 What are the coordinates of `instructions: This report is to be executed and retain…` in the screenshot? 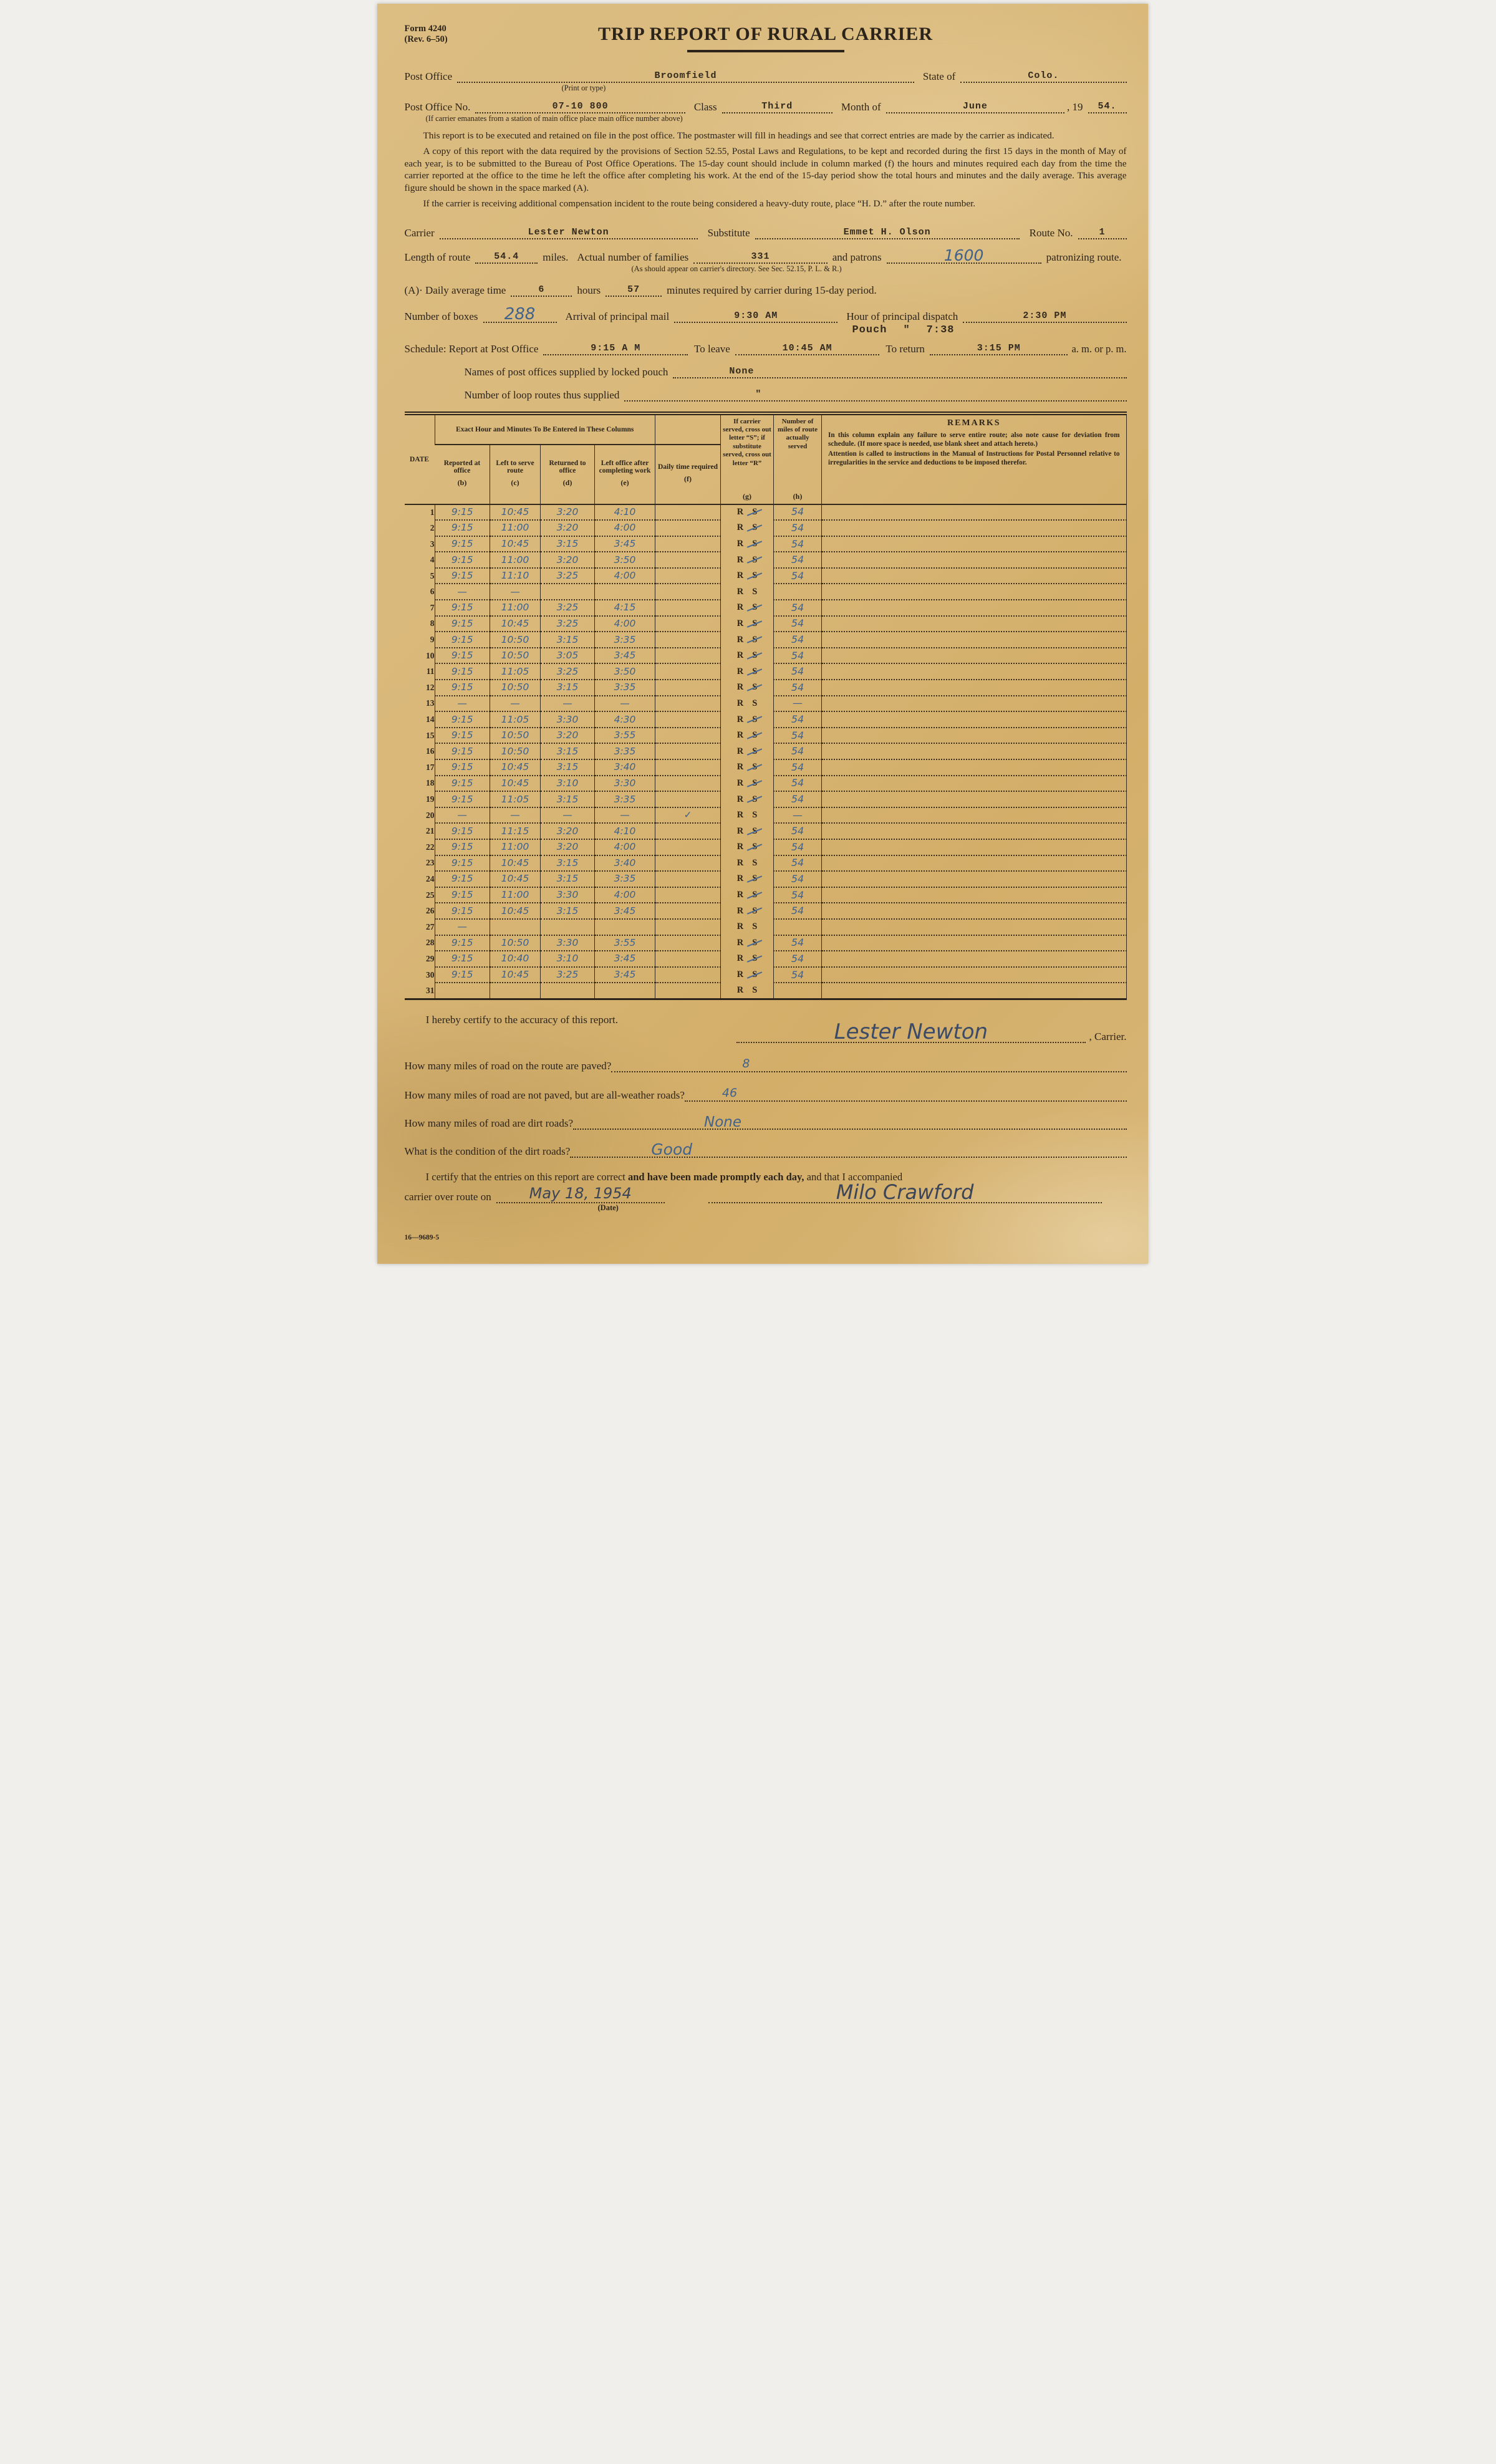 It's located at (766, 170).